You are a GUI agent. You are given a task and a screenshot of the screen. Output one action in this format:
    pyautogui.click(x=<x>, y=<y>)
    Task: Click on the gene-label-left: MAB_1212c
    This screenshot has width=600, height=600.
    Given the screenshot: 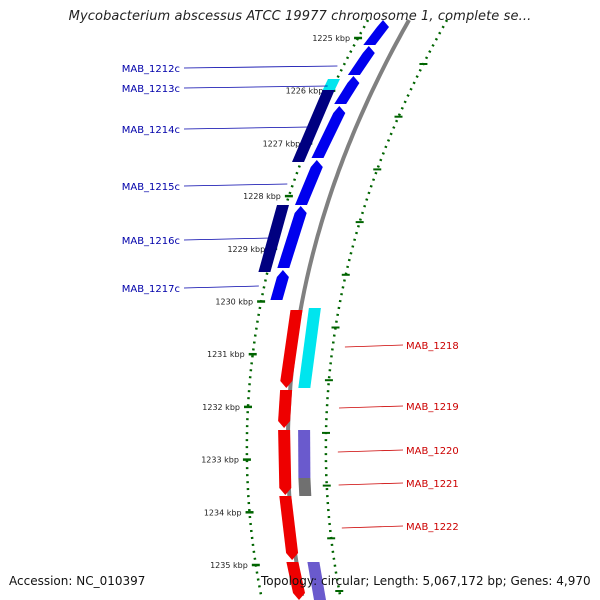 What is the action you would take?
    pyautogui.click(x=151, y=69)
    